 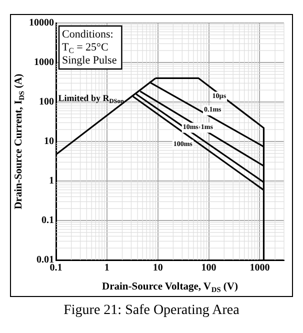 I want to click on y-tick-label: 0.1, so click(x=48, y=220).